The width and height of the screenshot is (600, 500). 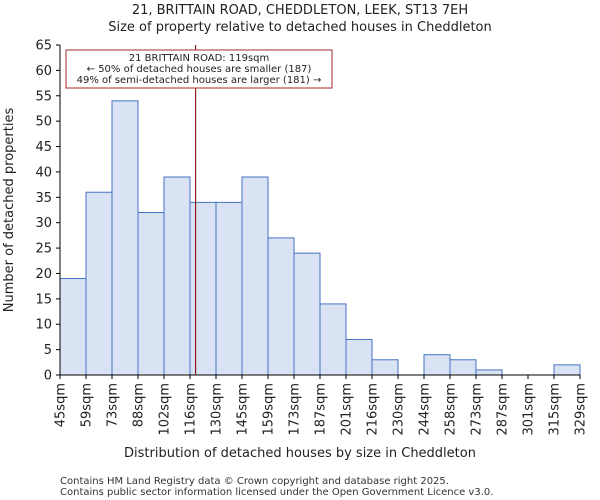 What do you see at coordinates (437, 365) in the screenshot?
I see `bar-244sqm` at bounding box center [437, 365].